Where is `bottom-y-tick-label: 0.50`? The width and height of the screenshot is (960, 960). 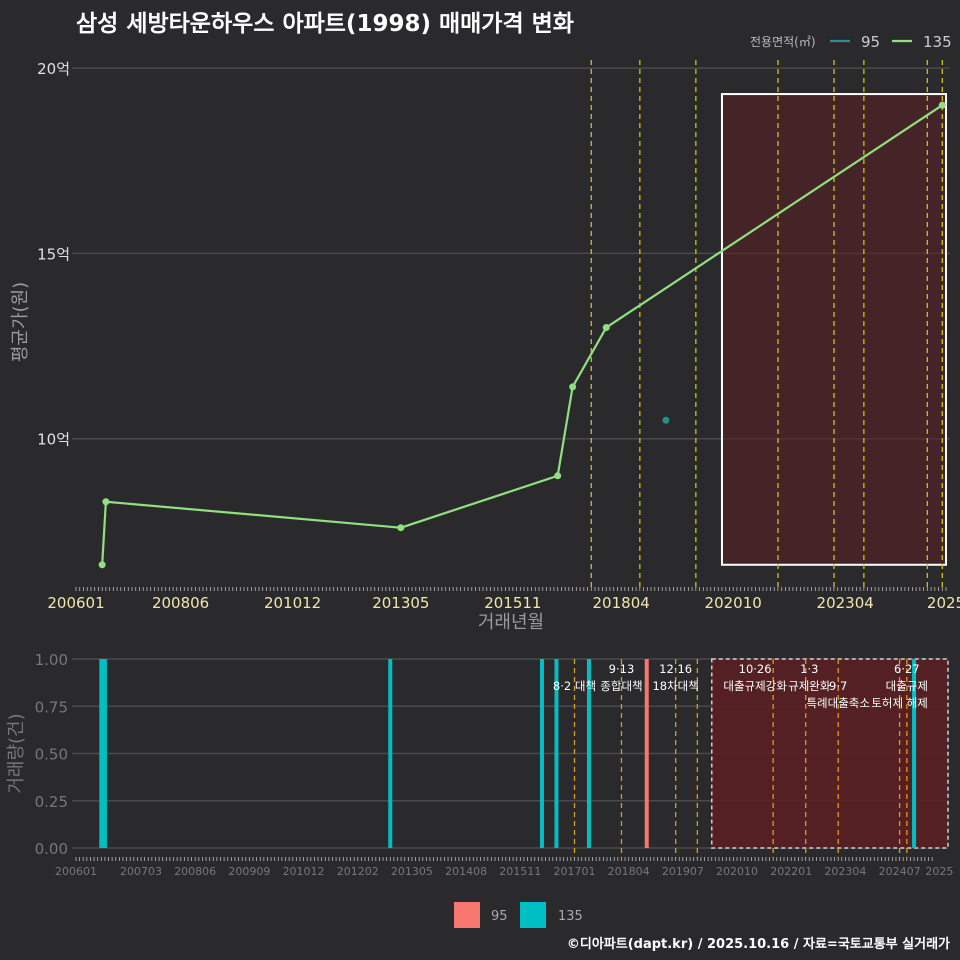 bottom-y-tick-label: 0.50 is located at coordinates (51, 755).